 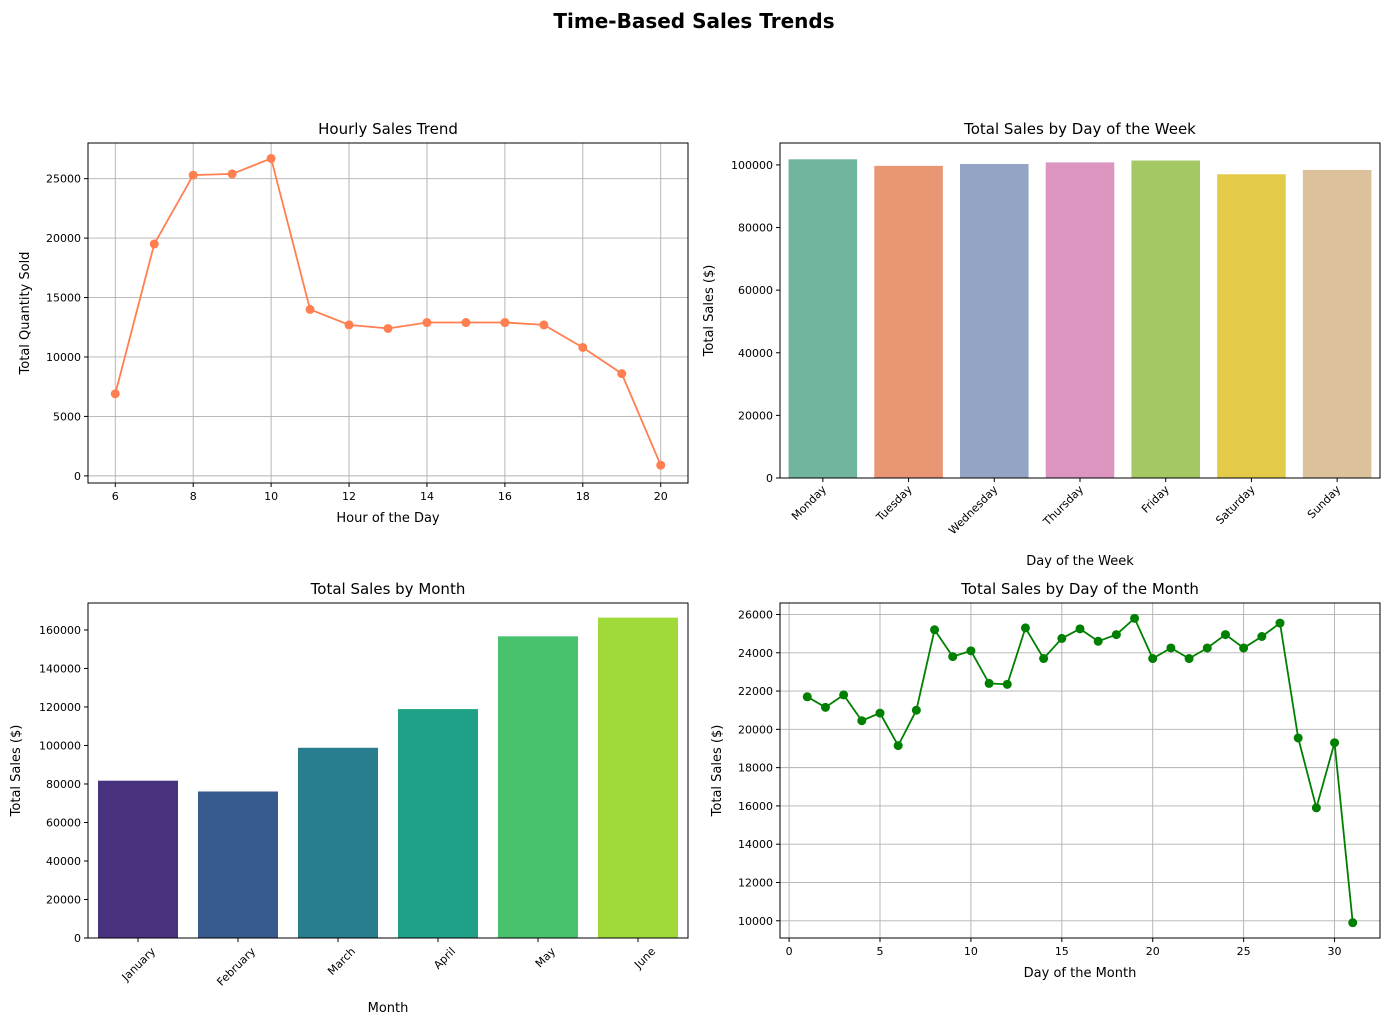 What do you see at coordinates (538, 787) in the screenshot?
I see `bar-may` at bounding box center [538, 787].